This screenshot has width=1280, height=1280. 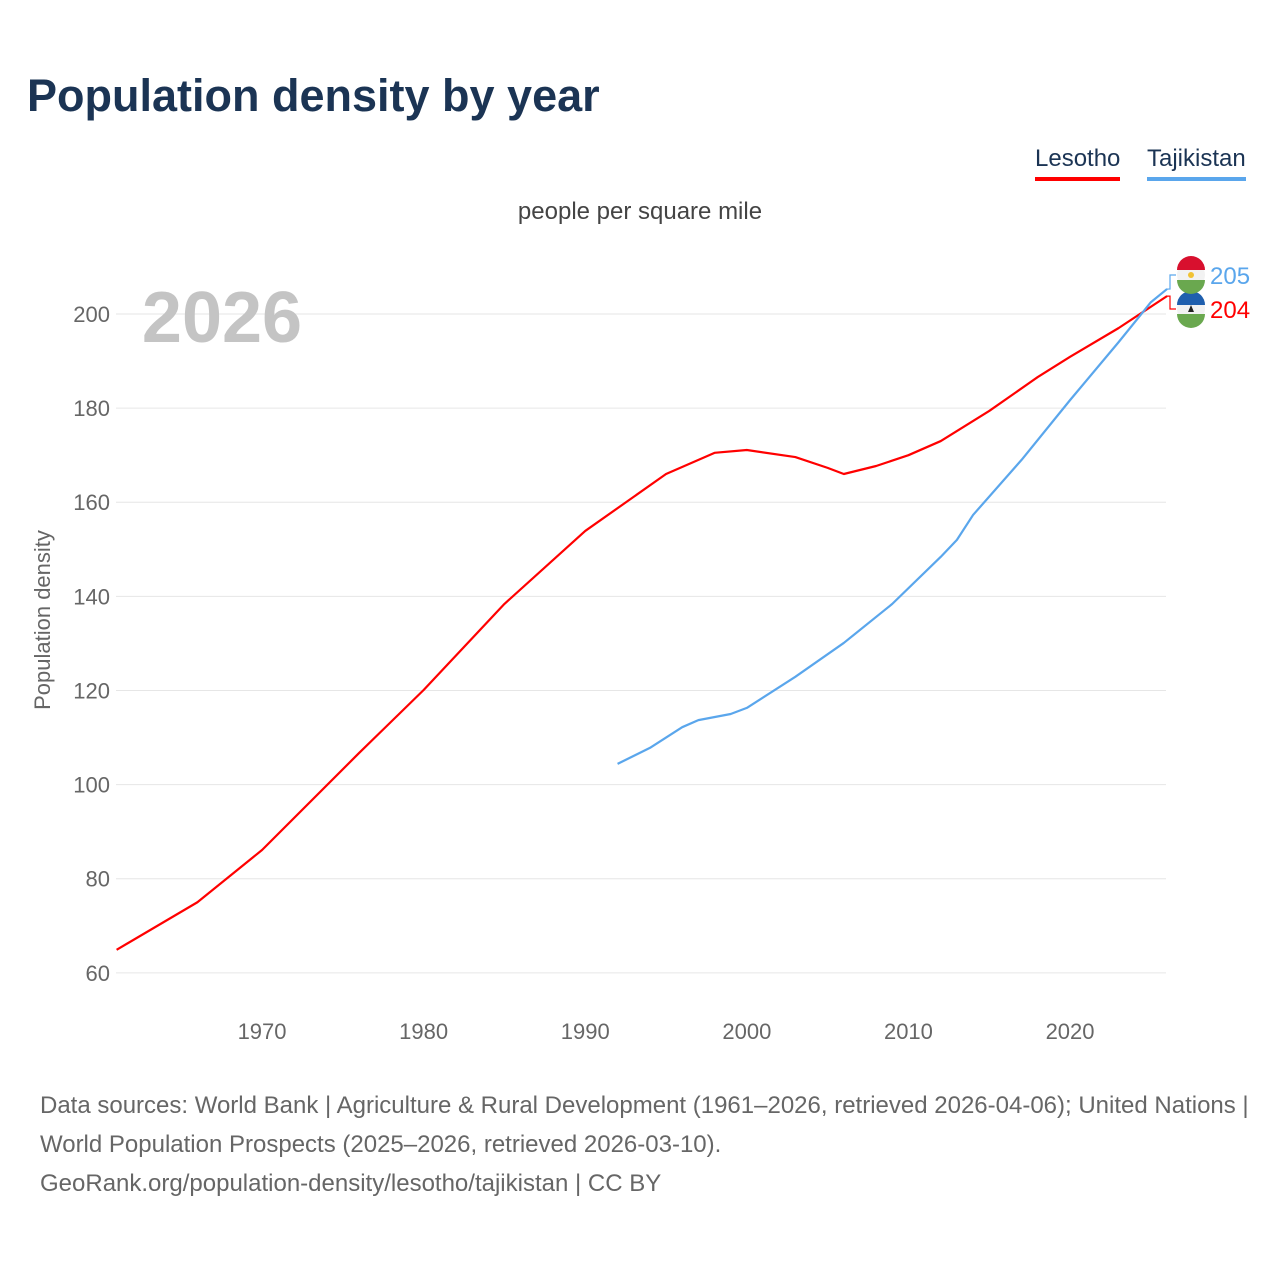 What do you see at coordinates (91, 690) in the screenshot?
I see `y-tick-label: 120` at bounding box center [91, 690].